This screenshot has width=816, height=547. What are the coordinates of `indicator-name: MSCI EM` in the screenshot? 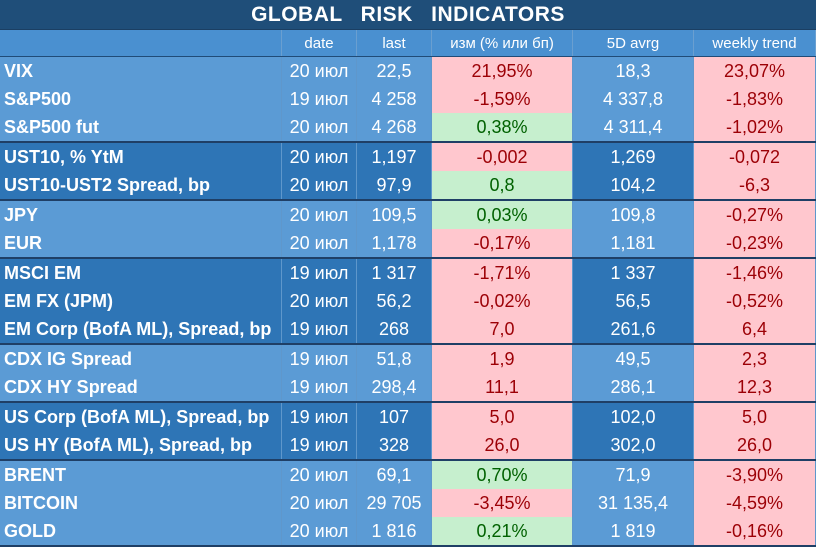 It's located at (141, 273).